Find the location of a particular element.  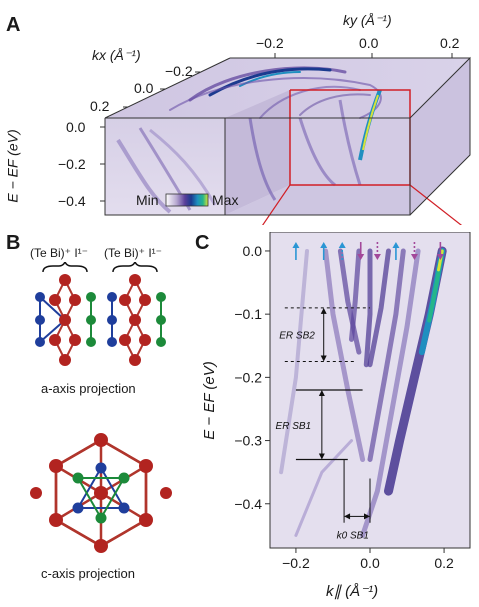

k0-arrow-left-head is located at coordinates (347, 516).